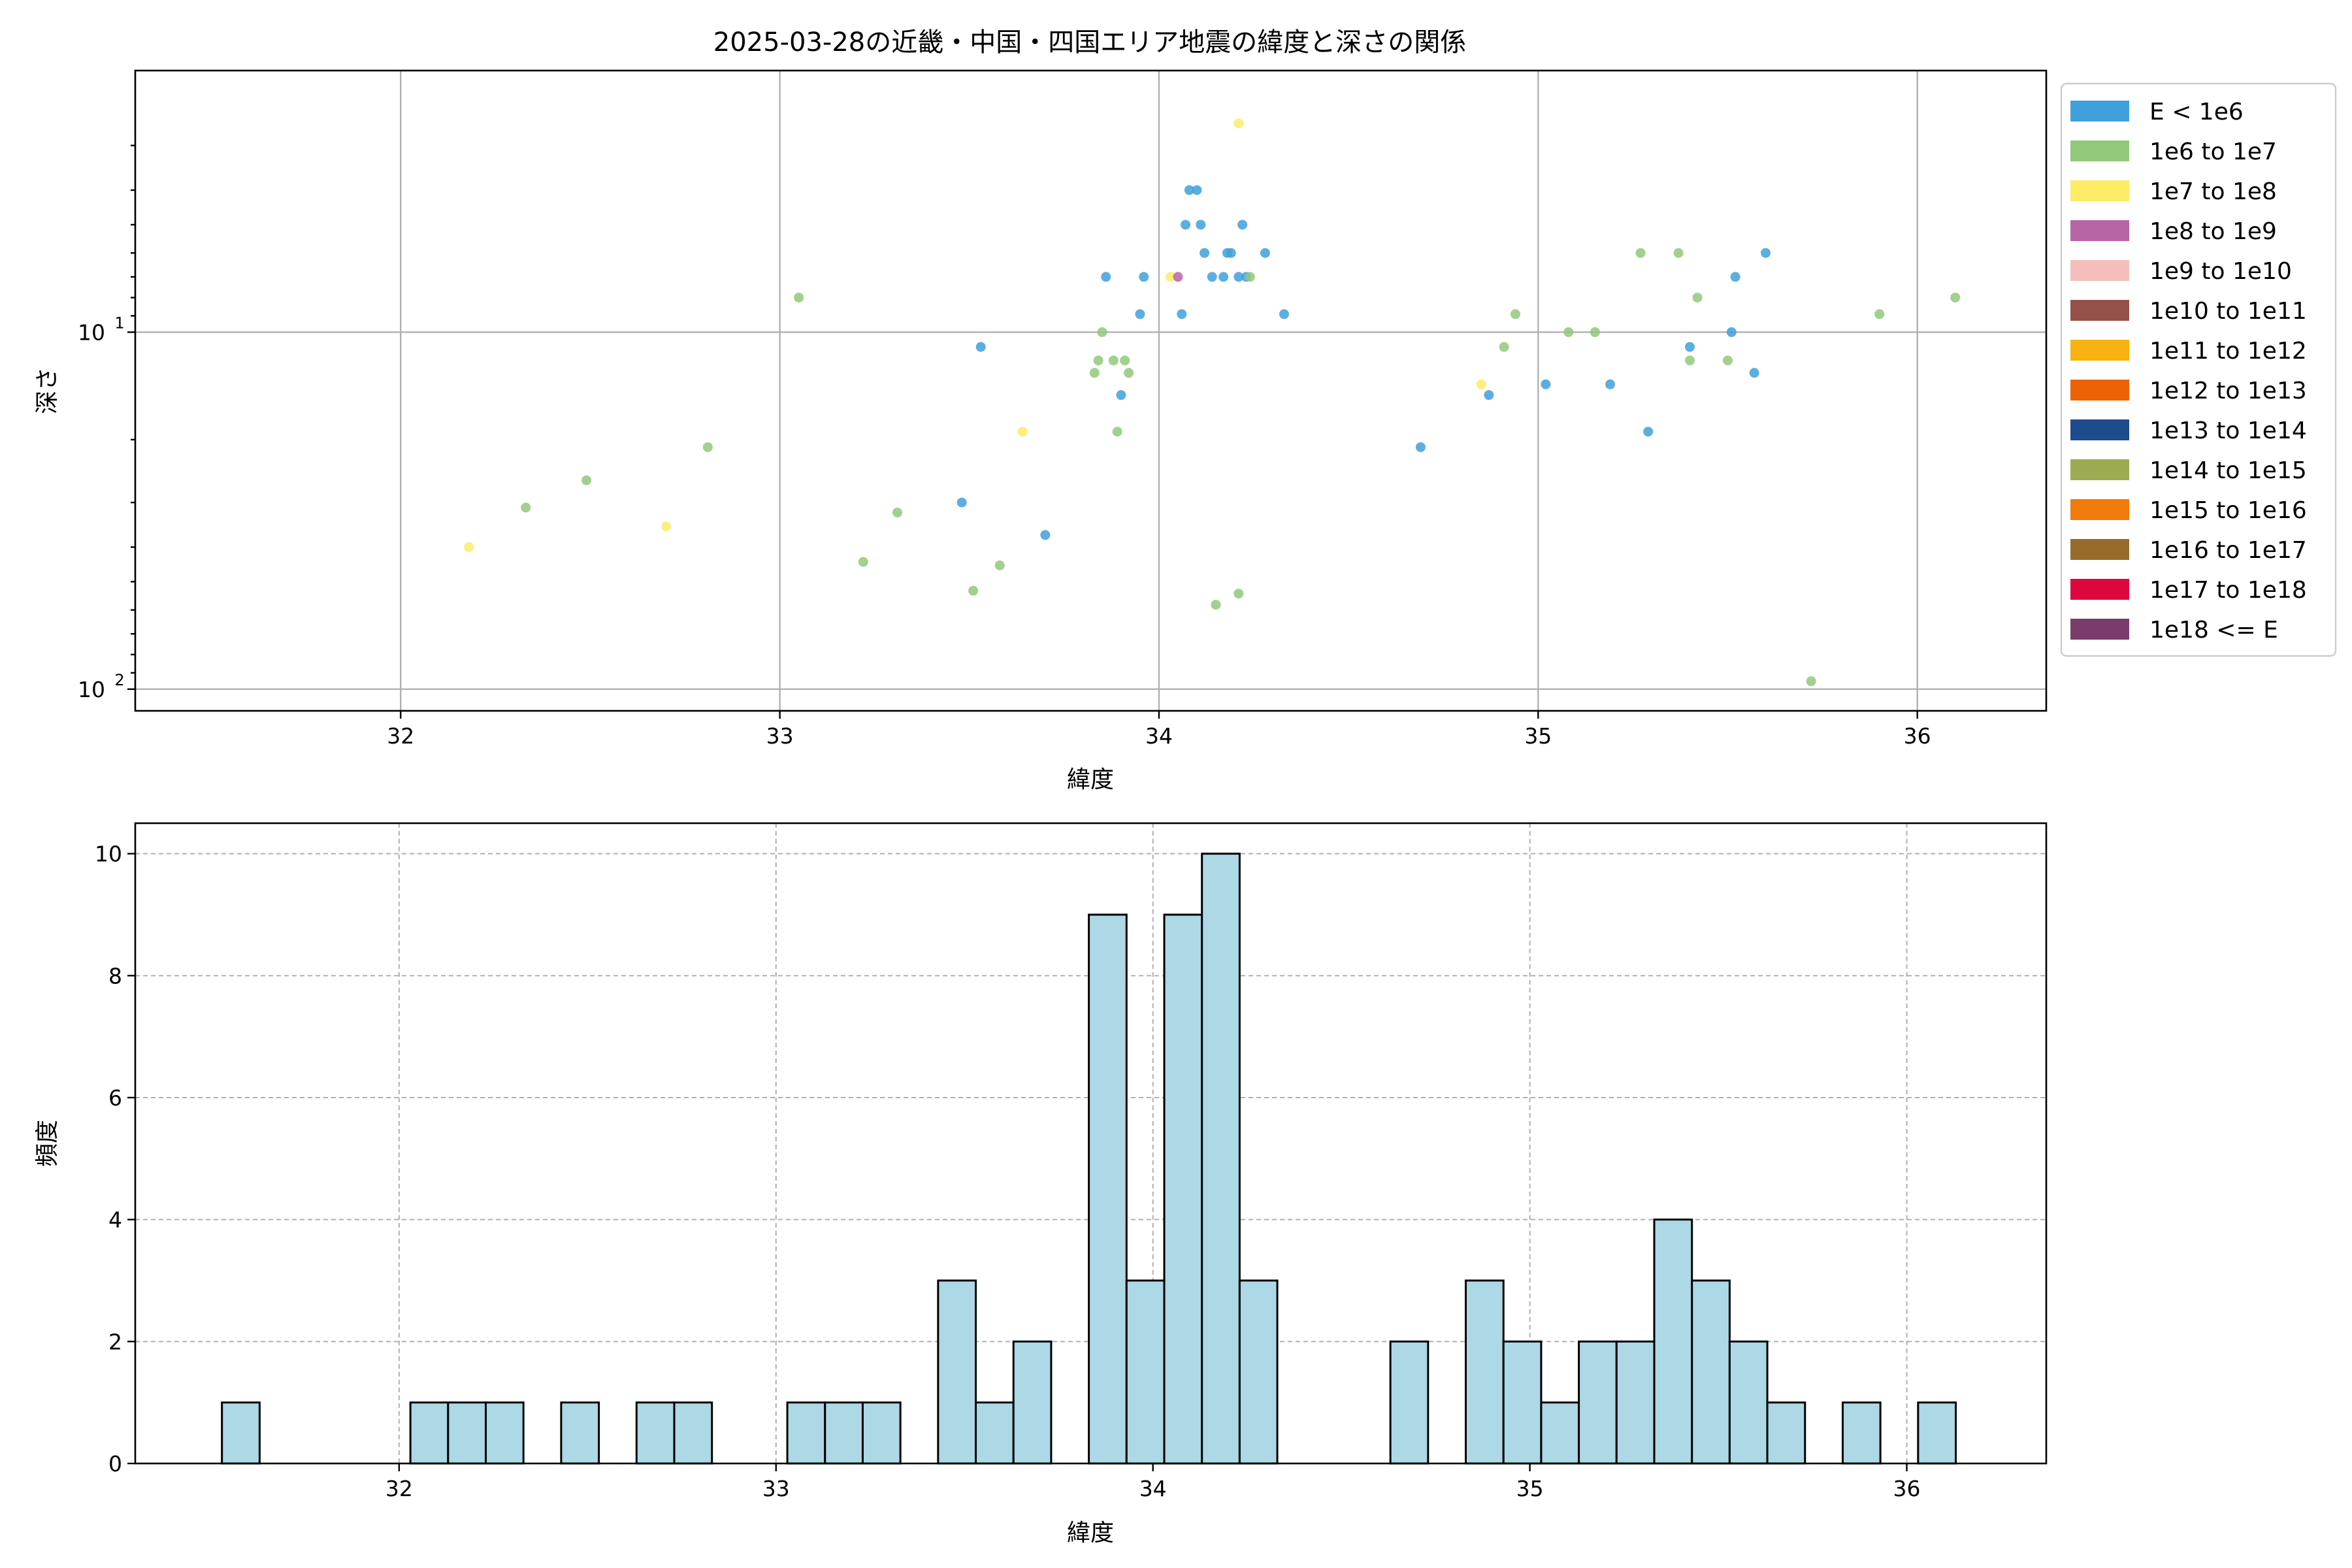 This screenshot has width=2352, height=1568. Describe the element at coordinates (119, 323) in the screenshot. I see `y-tick-exponent: 1` at that location.